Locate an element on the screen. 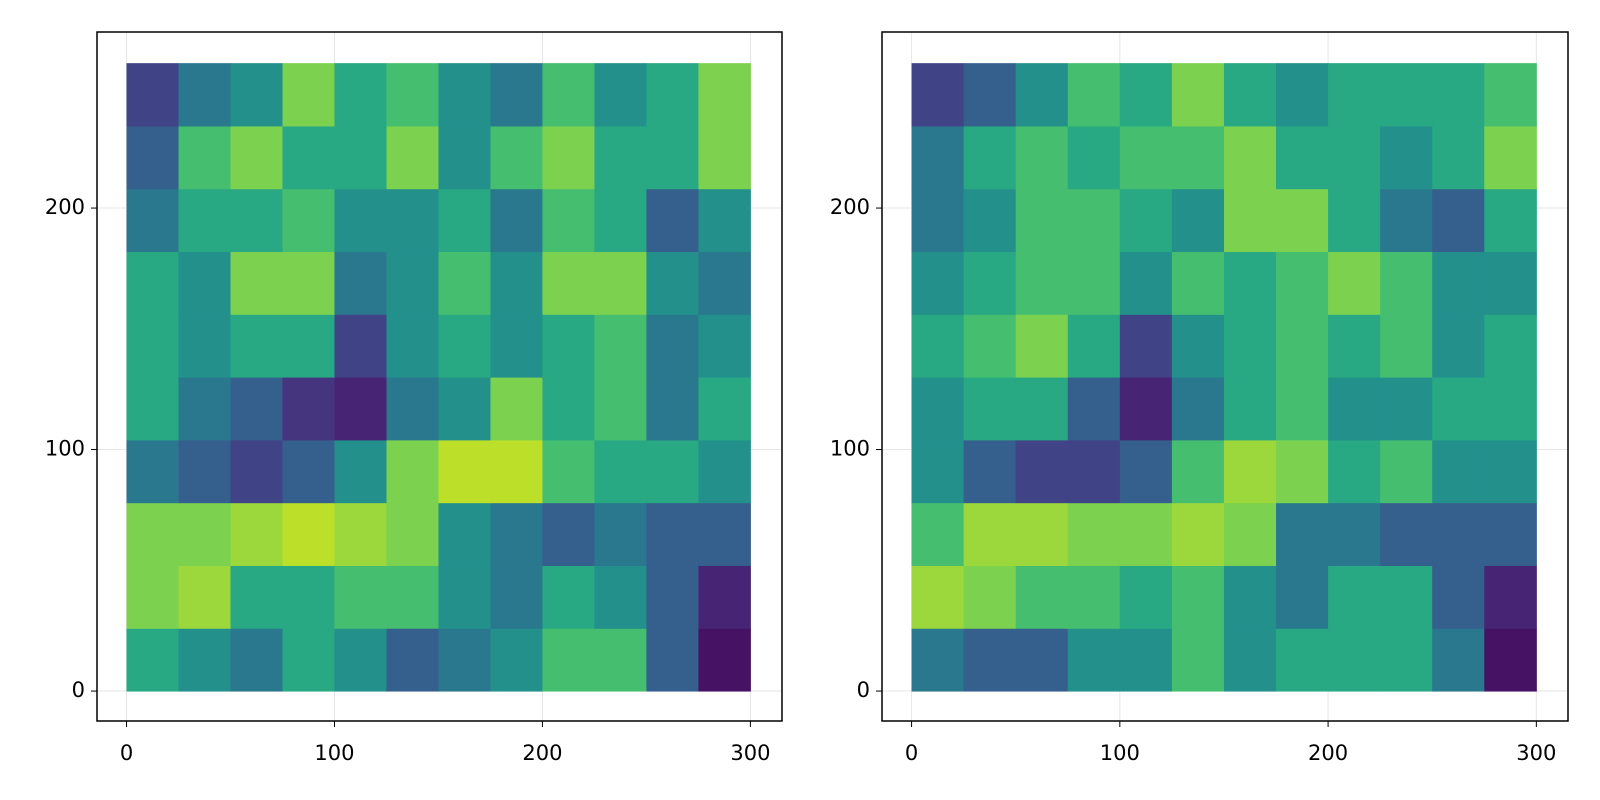 The height and width of the screenshot is (800, 1600). x-tick-label: 0 is located at coordinates (911, 753).